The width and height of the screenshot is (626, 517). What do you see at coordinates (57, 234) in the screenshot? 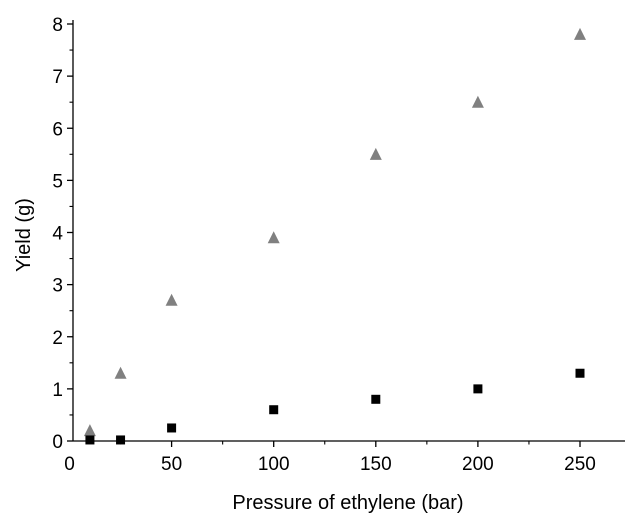
I see `y-tick-label: 4` at bounding box center [57, 234].